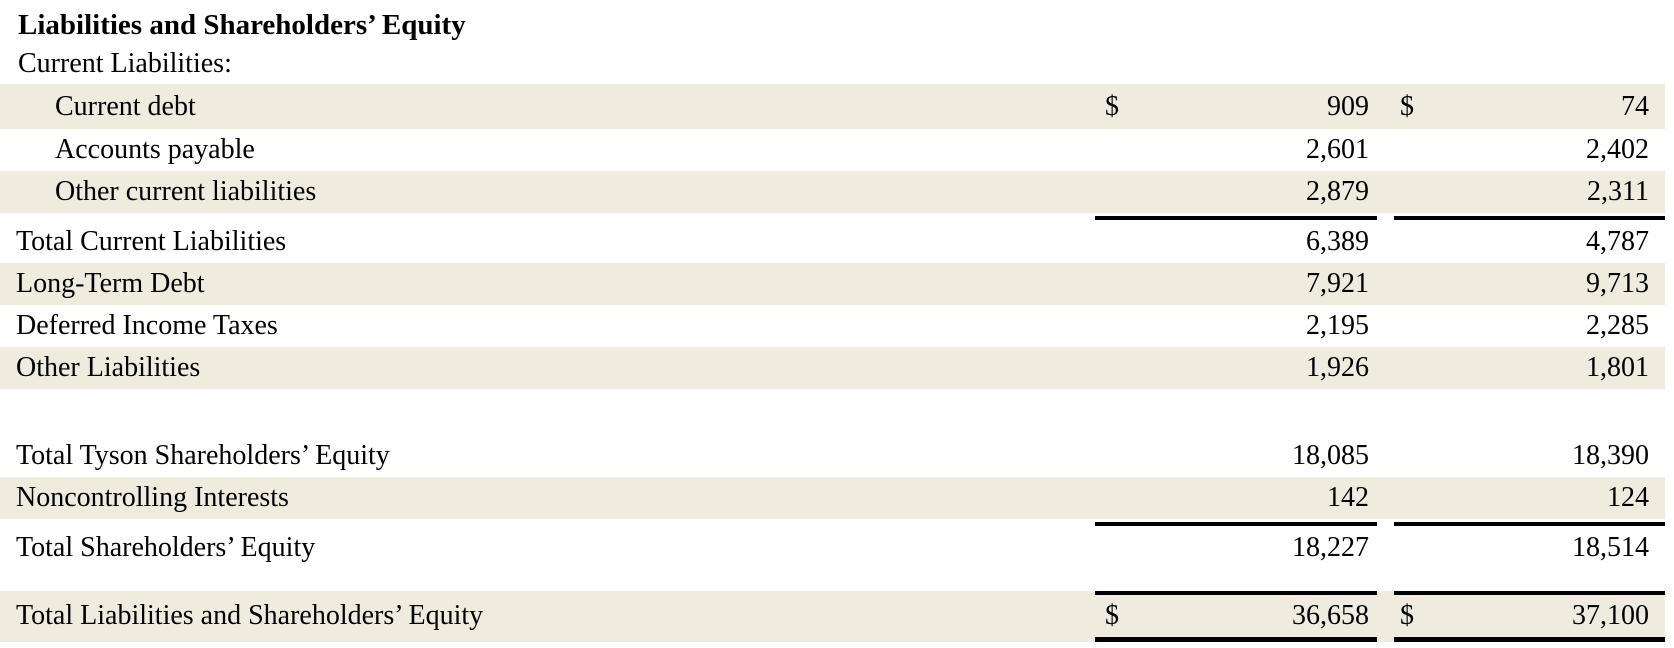 The height and width of the screenshot is (648, 1674). Describe the element at coordinates (1610, 615) in the screenshot. I see `value-cell: 37,100` at that location.